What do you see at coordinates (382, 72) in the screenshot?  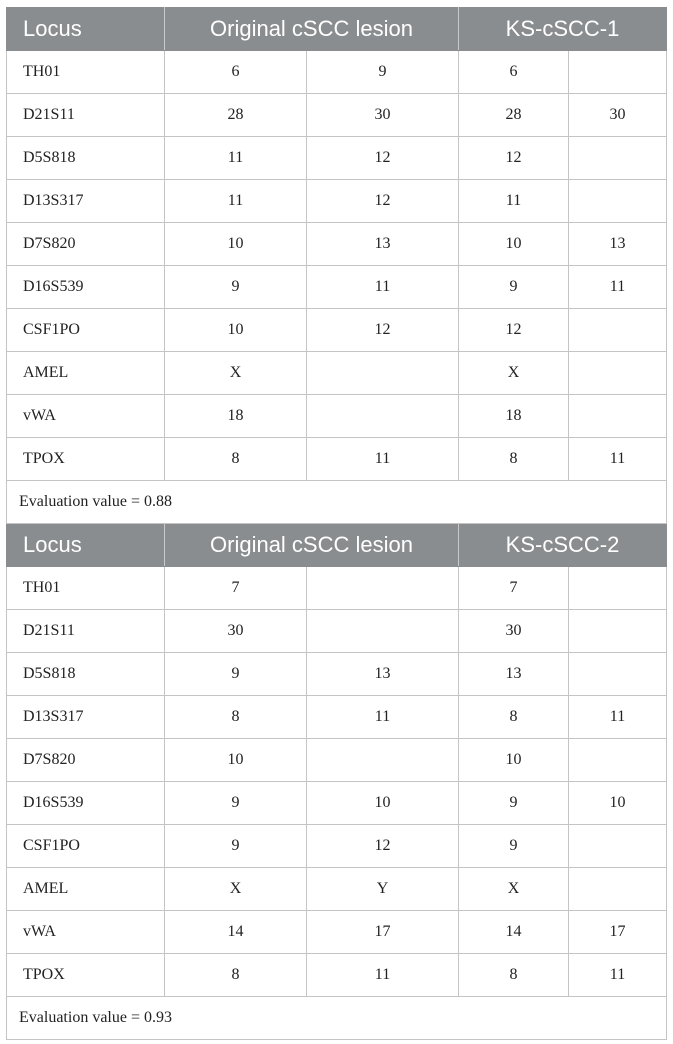 I see `original-allele-2: 9` at bounding box center [382, 72].